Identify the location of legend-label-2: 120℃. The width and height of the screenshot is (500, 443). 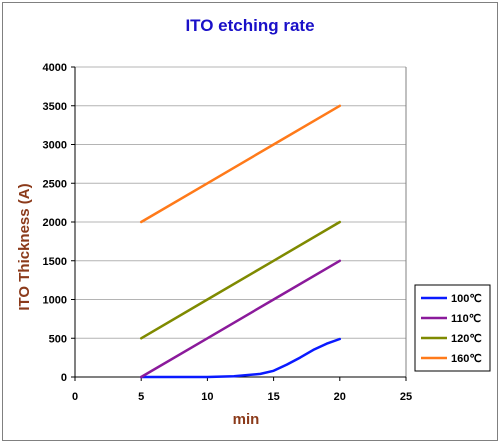
(466, 339).